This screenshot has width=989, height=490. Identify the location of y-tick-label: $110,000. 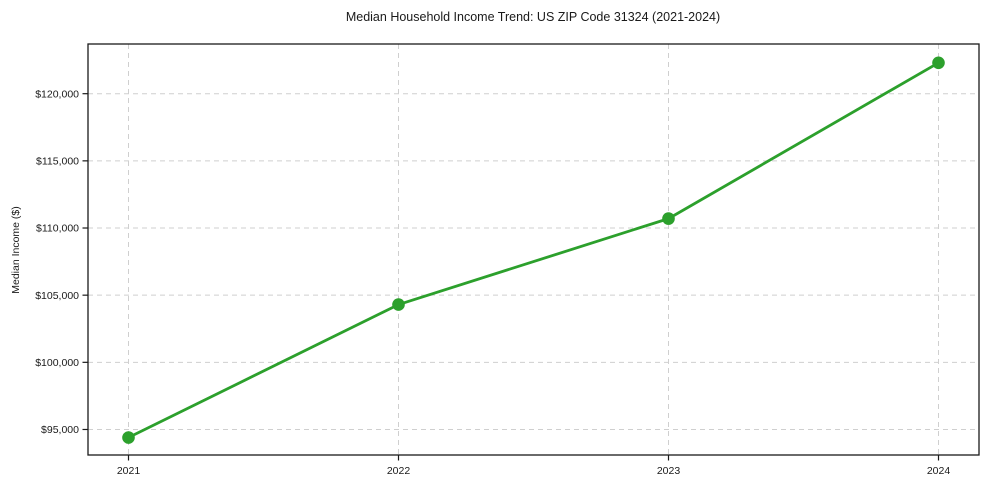
(57, 229).